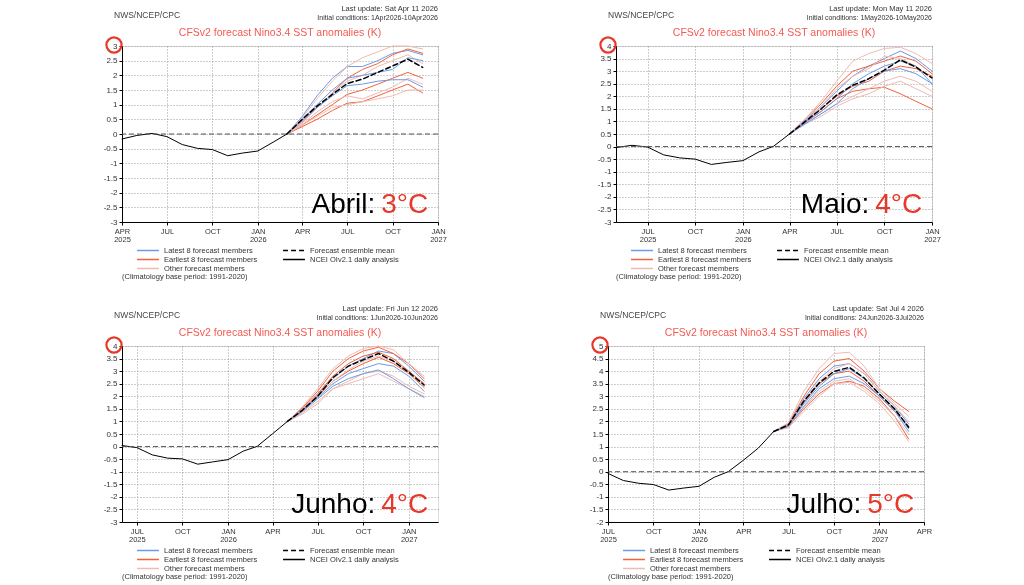 This screenshot has height=585, width=1024. What do you see at coordinates (602, 346) in the screenshot?
I see `y-tick-label: 5` at bounding box center [602, 346].